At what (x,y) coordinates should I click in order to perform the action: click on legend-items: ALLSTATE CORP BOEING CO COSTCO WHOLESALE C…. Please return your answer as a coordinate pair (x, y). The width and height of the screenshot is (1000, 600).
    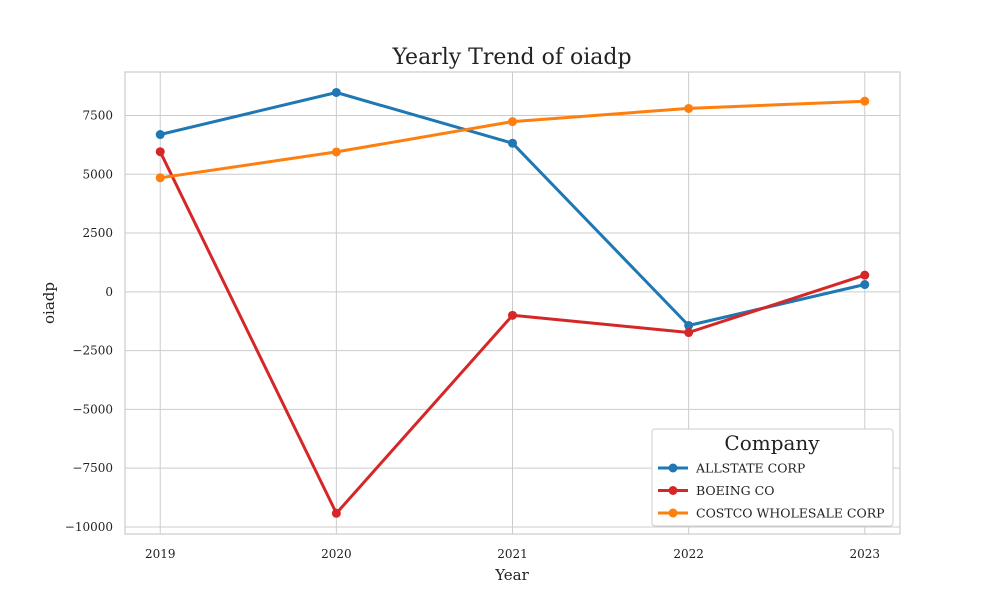
    Looking at the image, I should click on (771, 491).